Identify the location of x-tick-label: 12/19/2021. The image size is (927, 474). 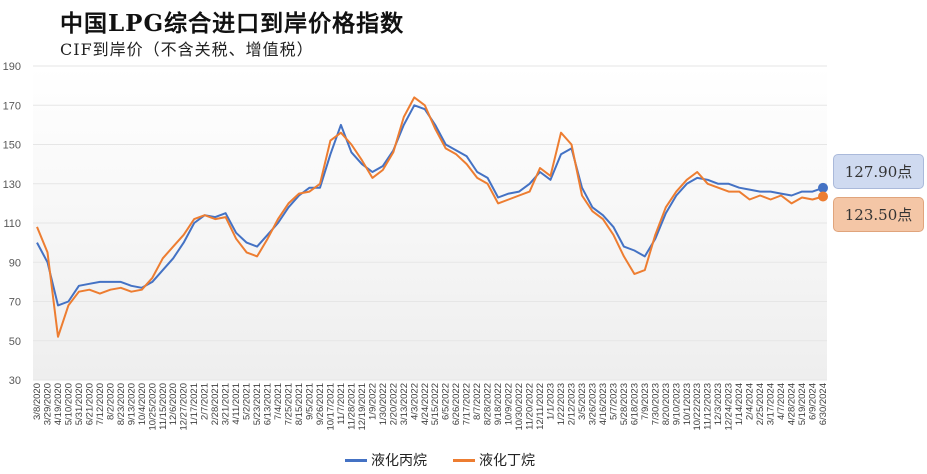
(362, 407).